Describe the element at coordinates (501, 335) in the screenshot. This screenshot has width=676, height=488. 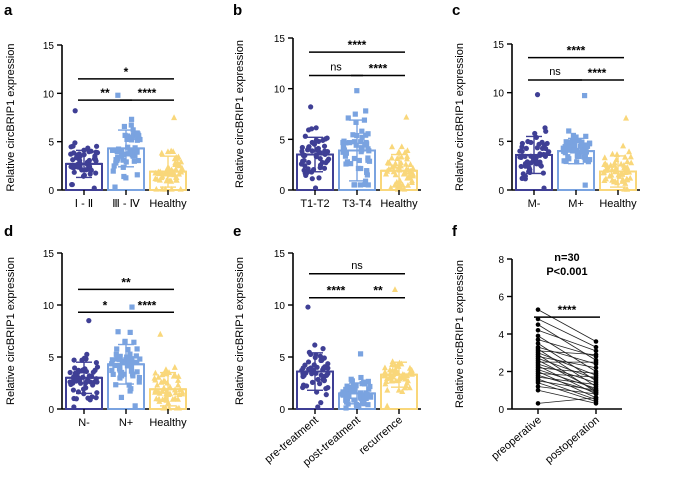
I see `y-tick-label: 4` at that location.